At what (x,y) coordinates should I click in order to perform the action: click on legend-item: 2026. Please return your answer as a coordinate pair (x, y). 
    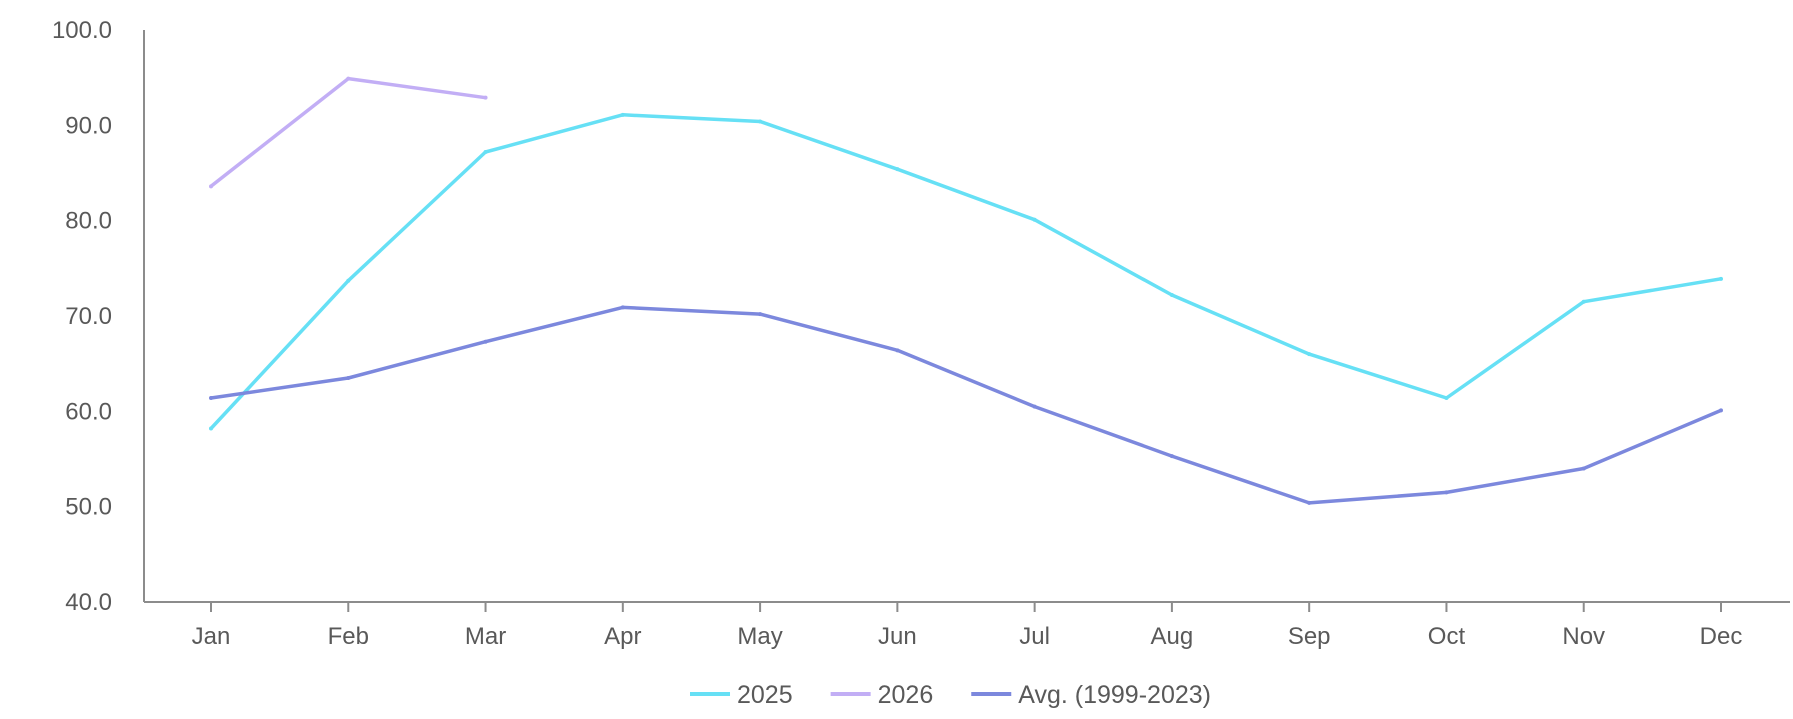
    Looking at the image, I should click on (882, 695).